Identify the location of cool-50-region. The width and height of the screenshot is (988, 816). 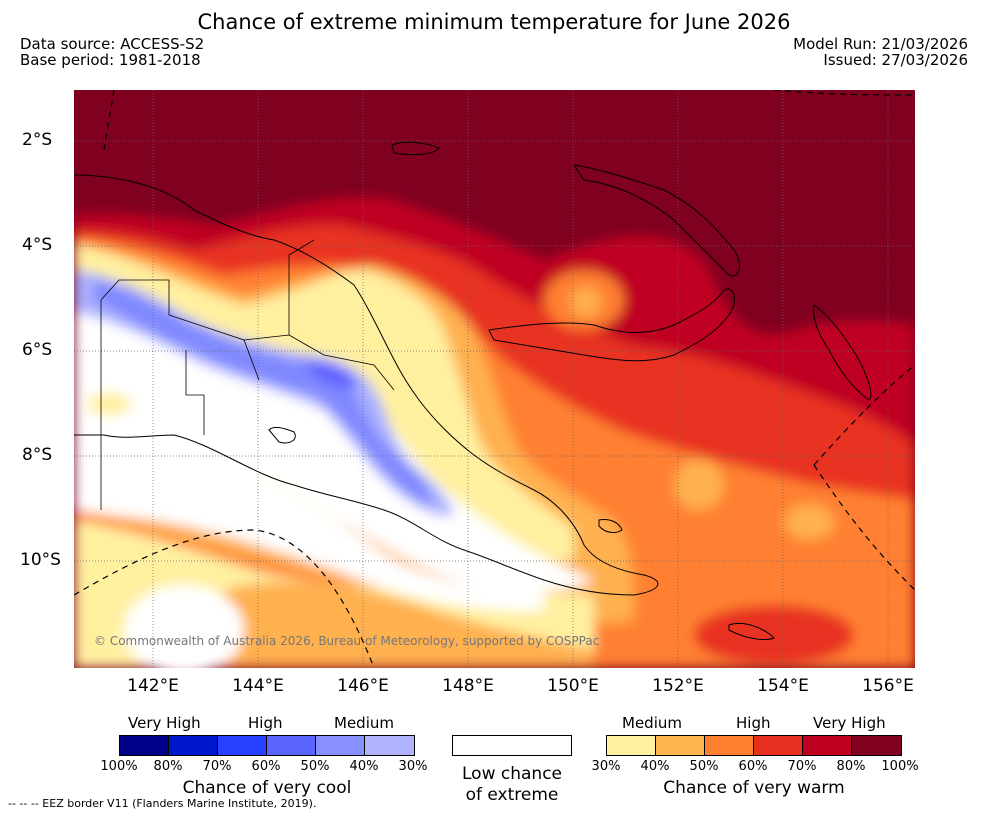
(331, 374).